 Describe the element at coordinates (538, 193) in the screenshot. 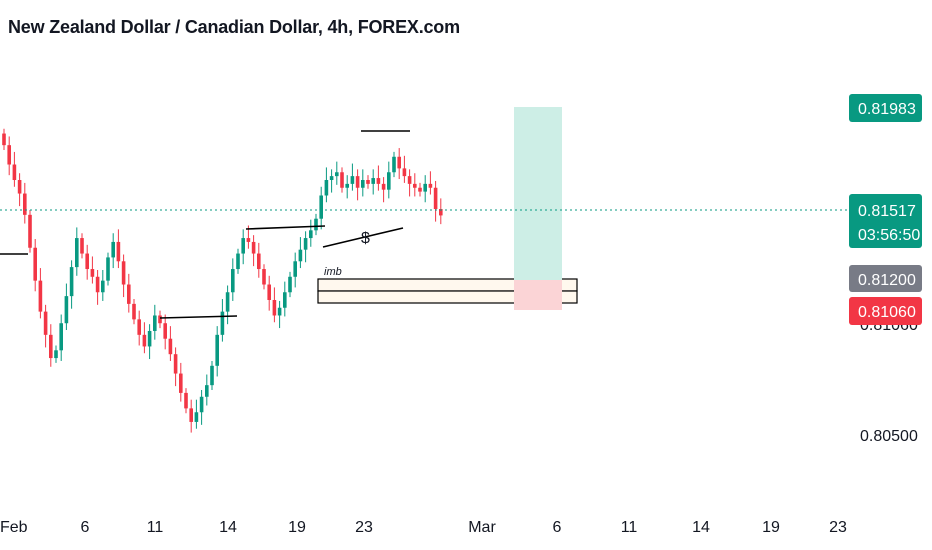

I see `target-zone` at that location.